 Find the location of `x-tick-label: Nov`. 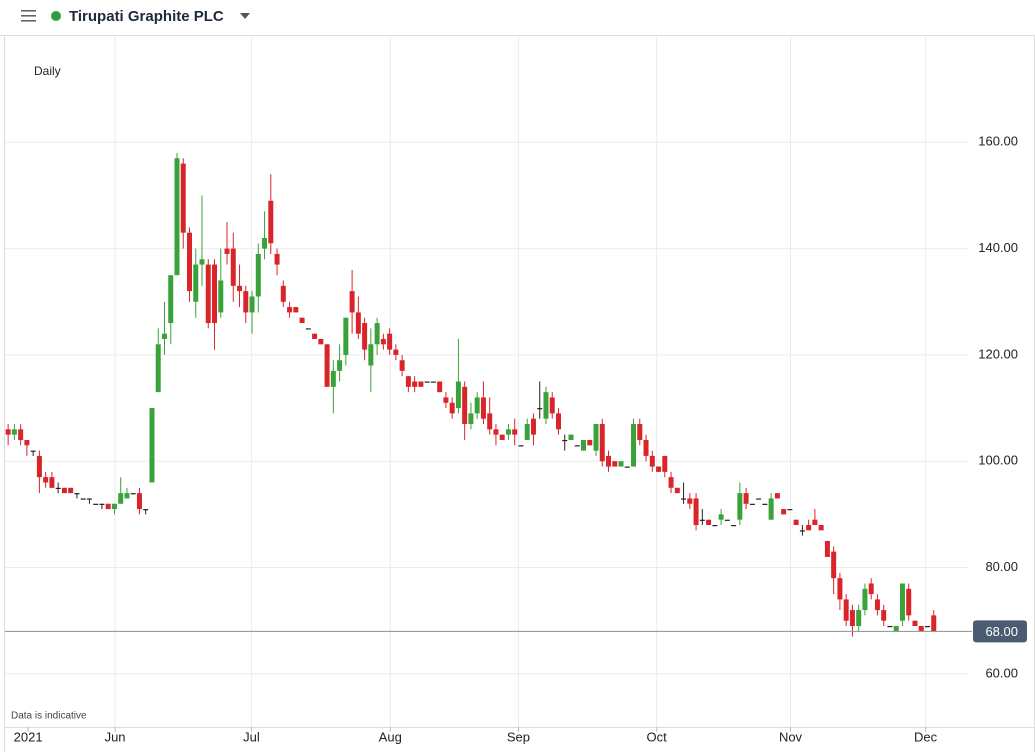

x-tick-label: Nov is located at coordinates (791, 736).